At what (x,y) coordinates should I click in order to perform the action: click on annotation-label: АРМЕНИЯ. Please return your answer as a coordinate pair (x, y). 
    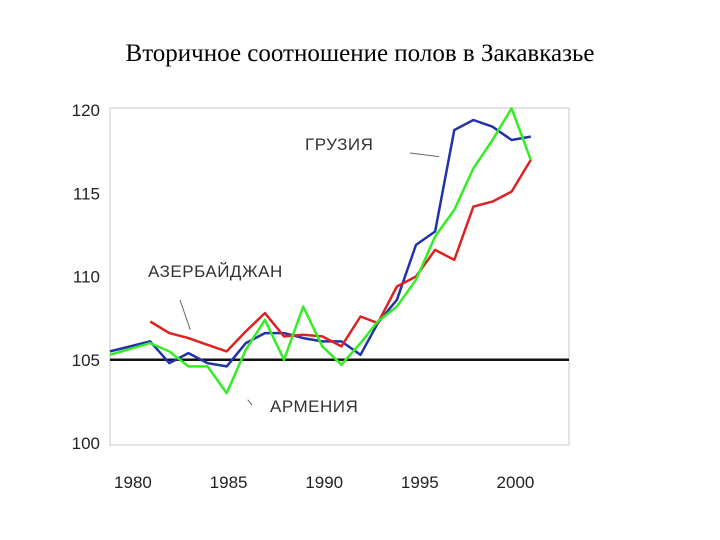
    Looking at the image, I should click on (314, 406).